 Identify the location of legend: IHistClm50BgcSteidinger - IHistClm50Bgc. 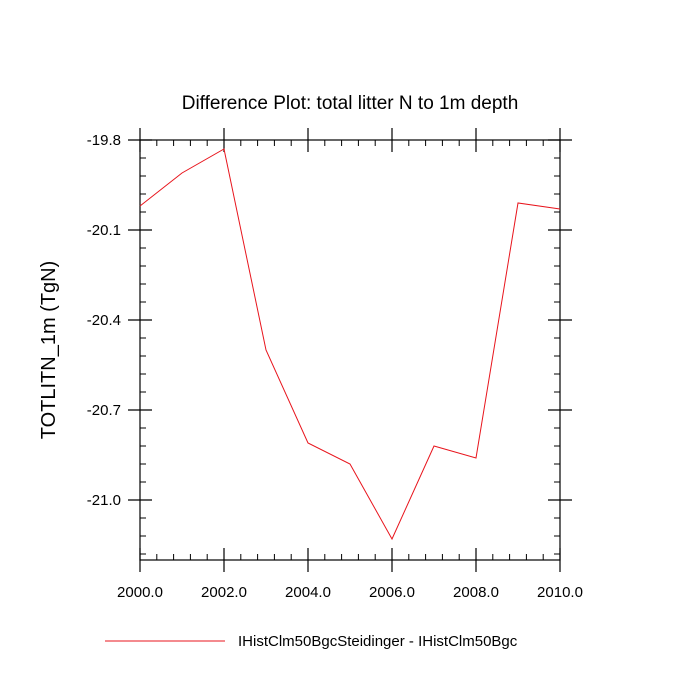
(311, 641).